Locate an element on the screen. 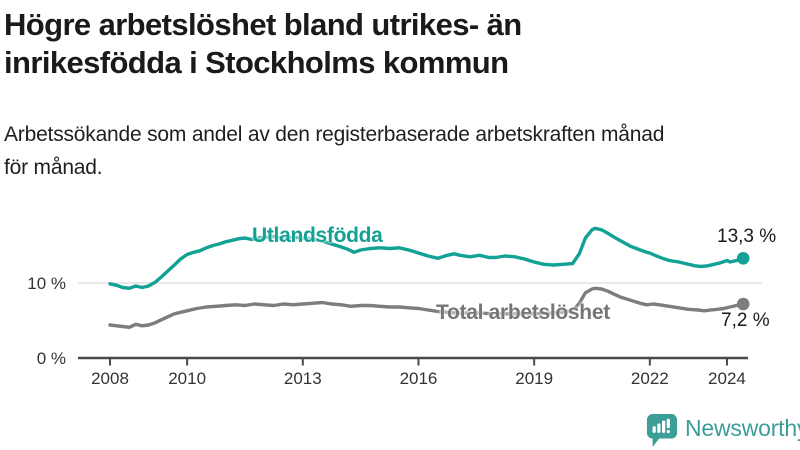  x-tick-label-2022: 2022 is located at coordinates (650, 378).